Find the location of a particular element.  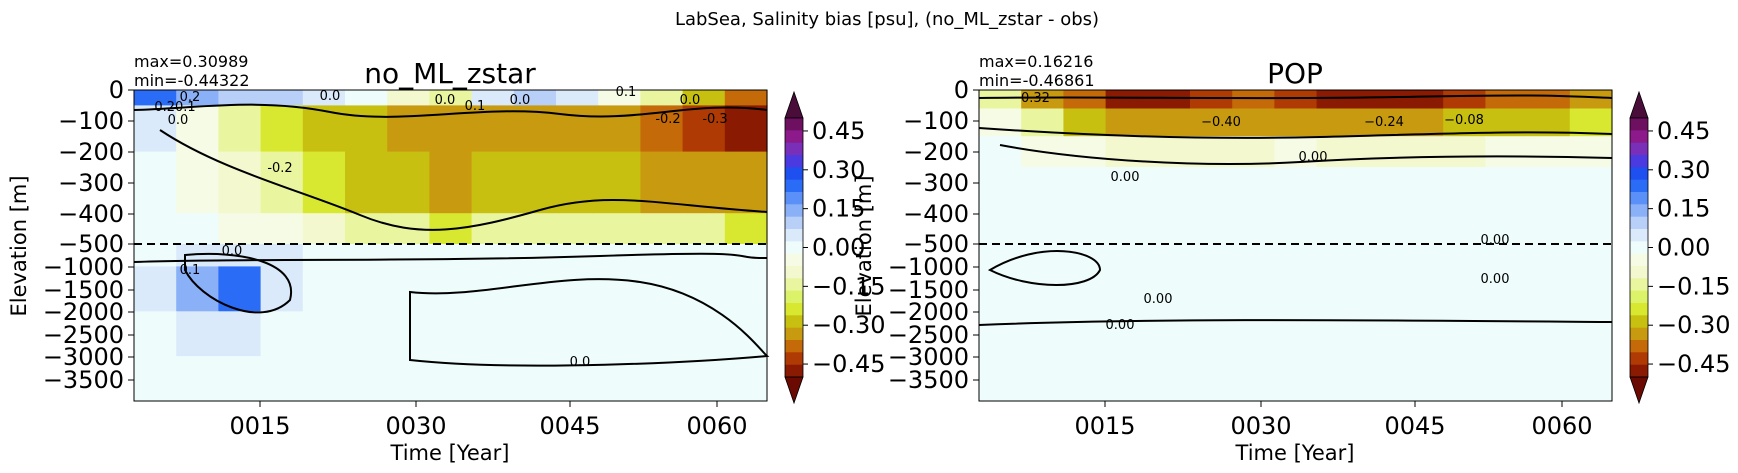

colorbar-tick-label: 0.00 is located at coordinates (1683, 248).